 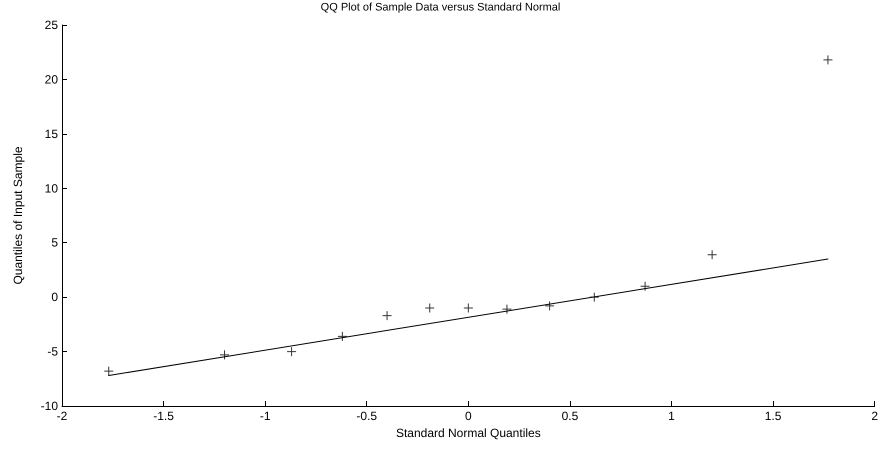 What do you see at coordinates (367, 416) in the screenshot?
I see `x-tick-label: -0.5` at bounding box center [367, 416].